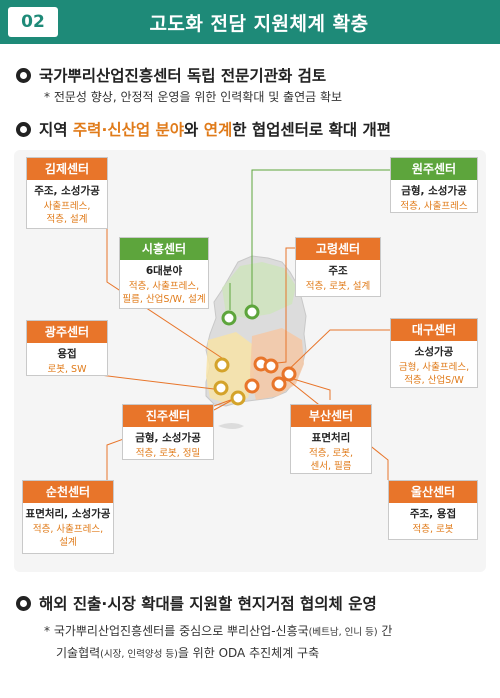 Image resolution: width=500 pixels, height=698 pixels. What do you see at coordinates (331, 453) in the screenshot?
I see `center-sub: 적층, 로봇,` at bounding box center [331, 453].